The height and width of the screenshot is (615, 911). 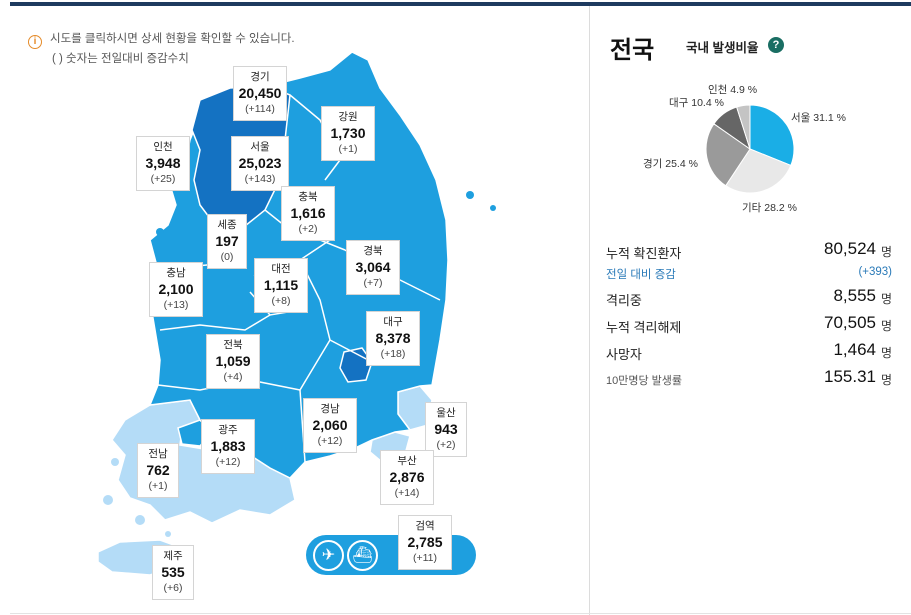 I want to click on region-delta: (+7), so click(x=373, y=283).